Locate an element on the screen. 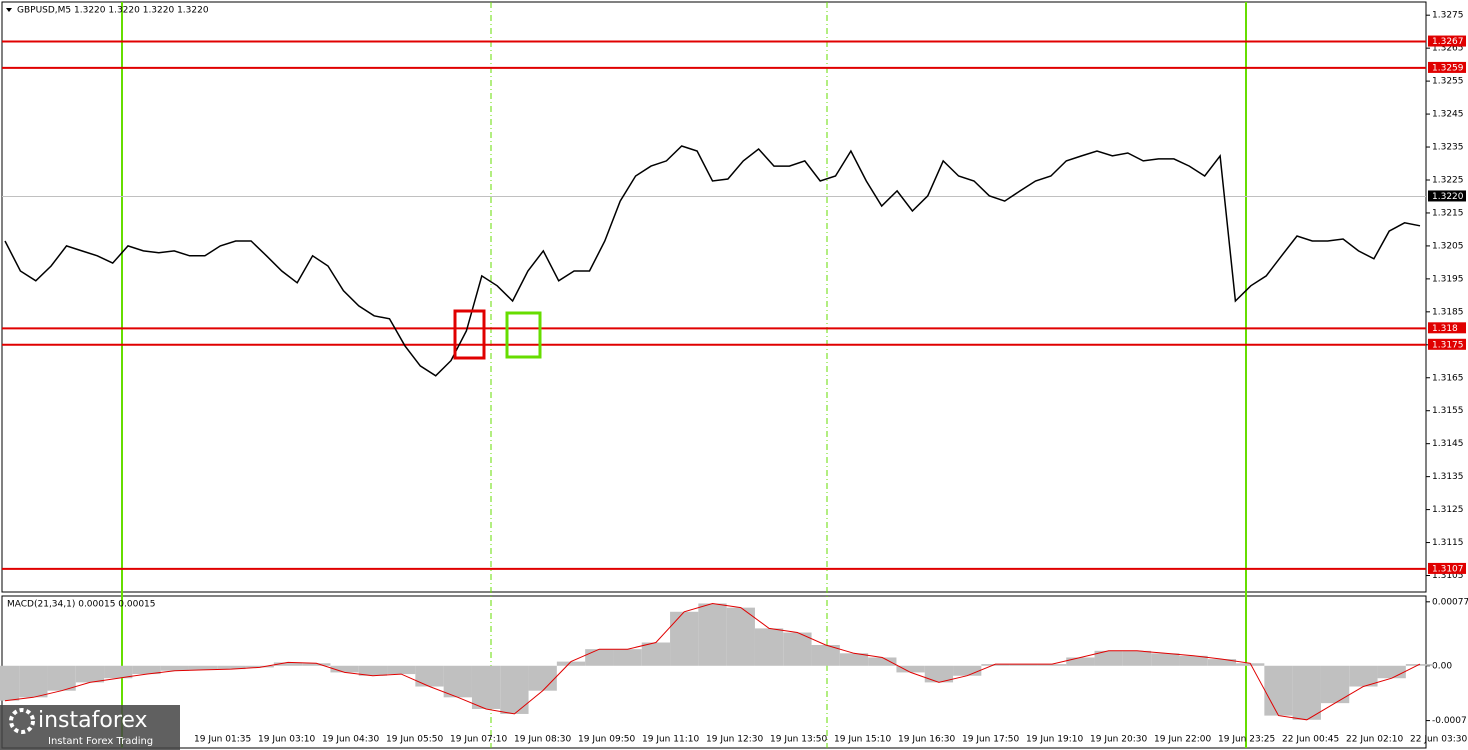 The image size is (1468, 750). y-tick-label: 1.3135 is located at coordinates (1448, 477).